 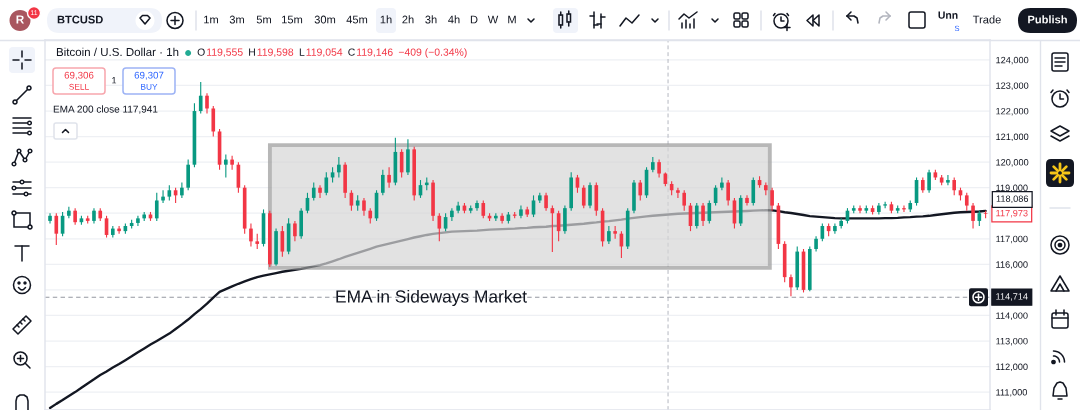 I want to click on annotation: C, so click(x=351, y=52).